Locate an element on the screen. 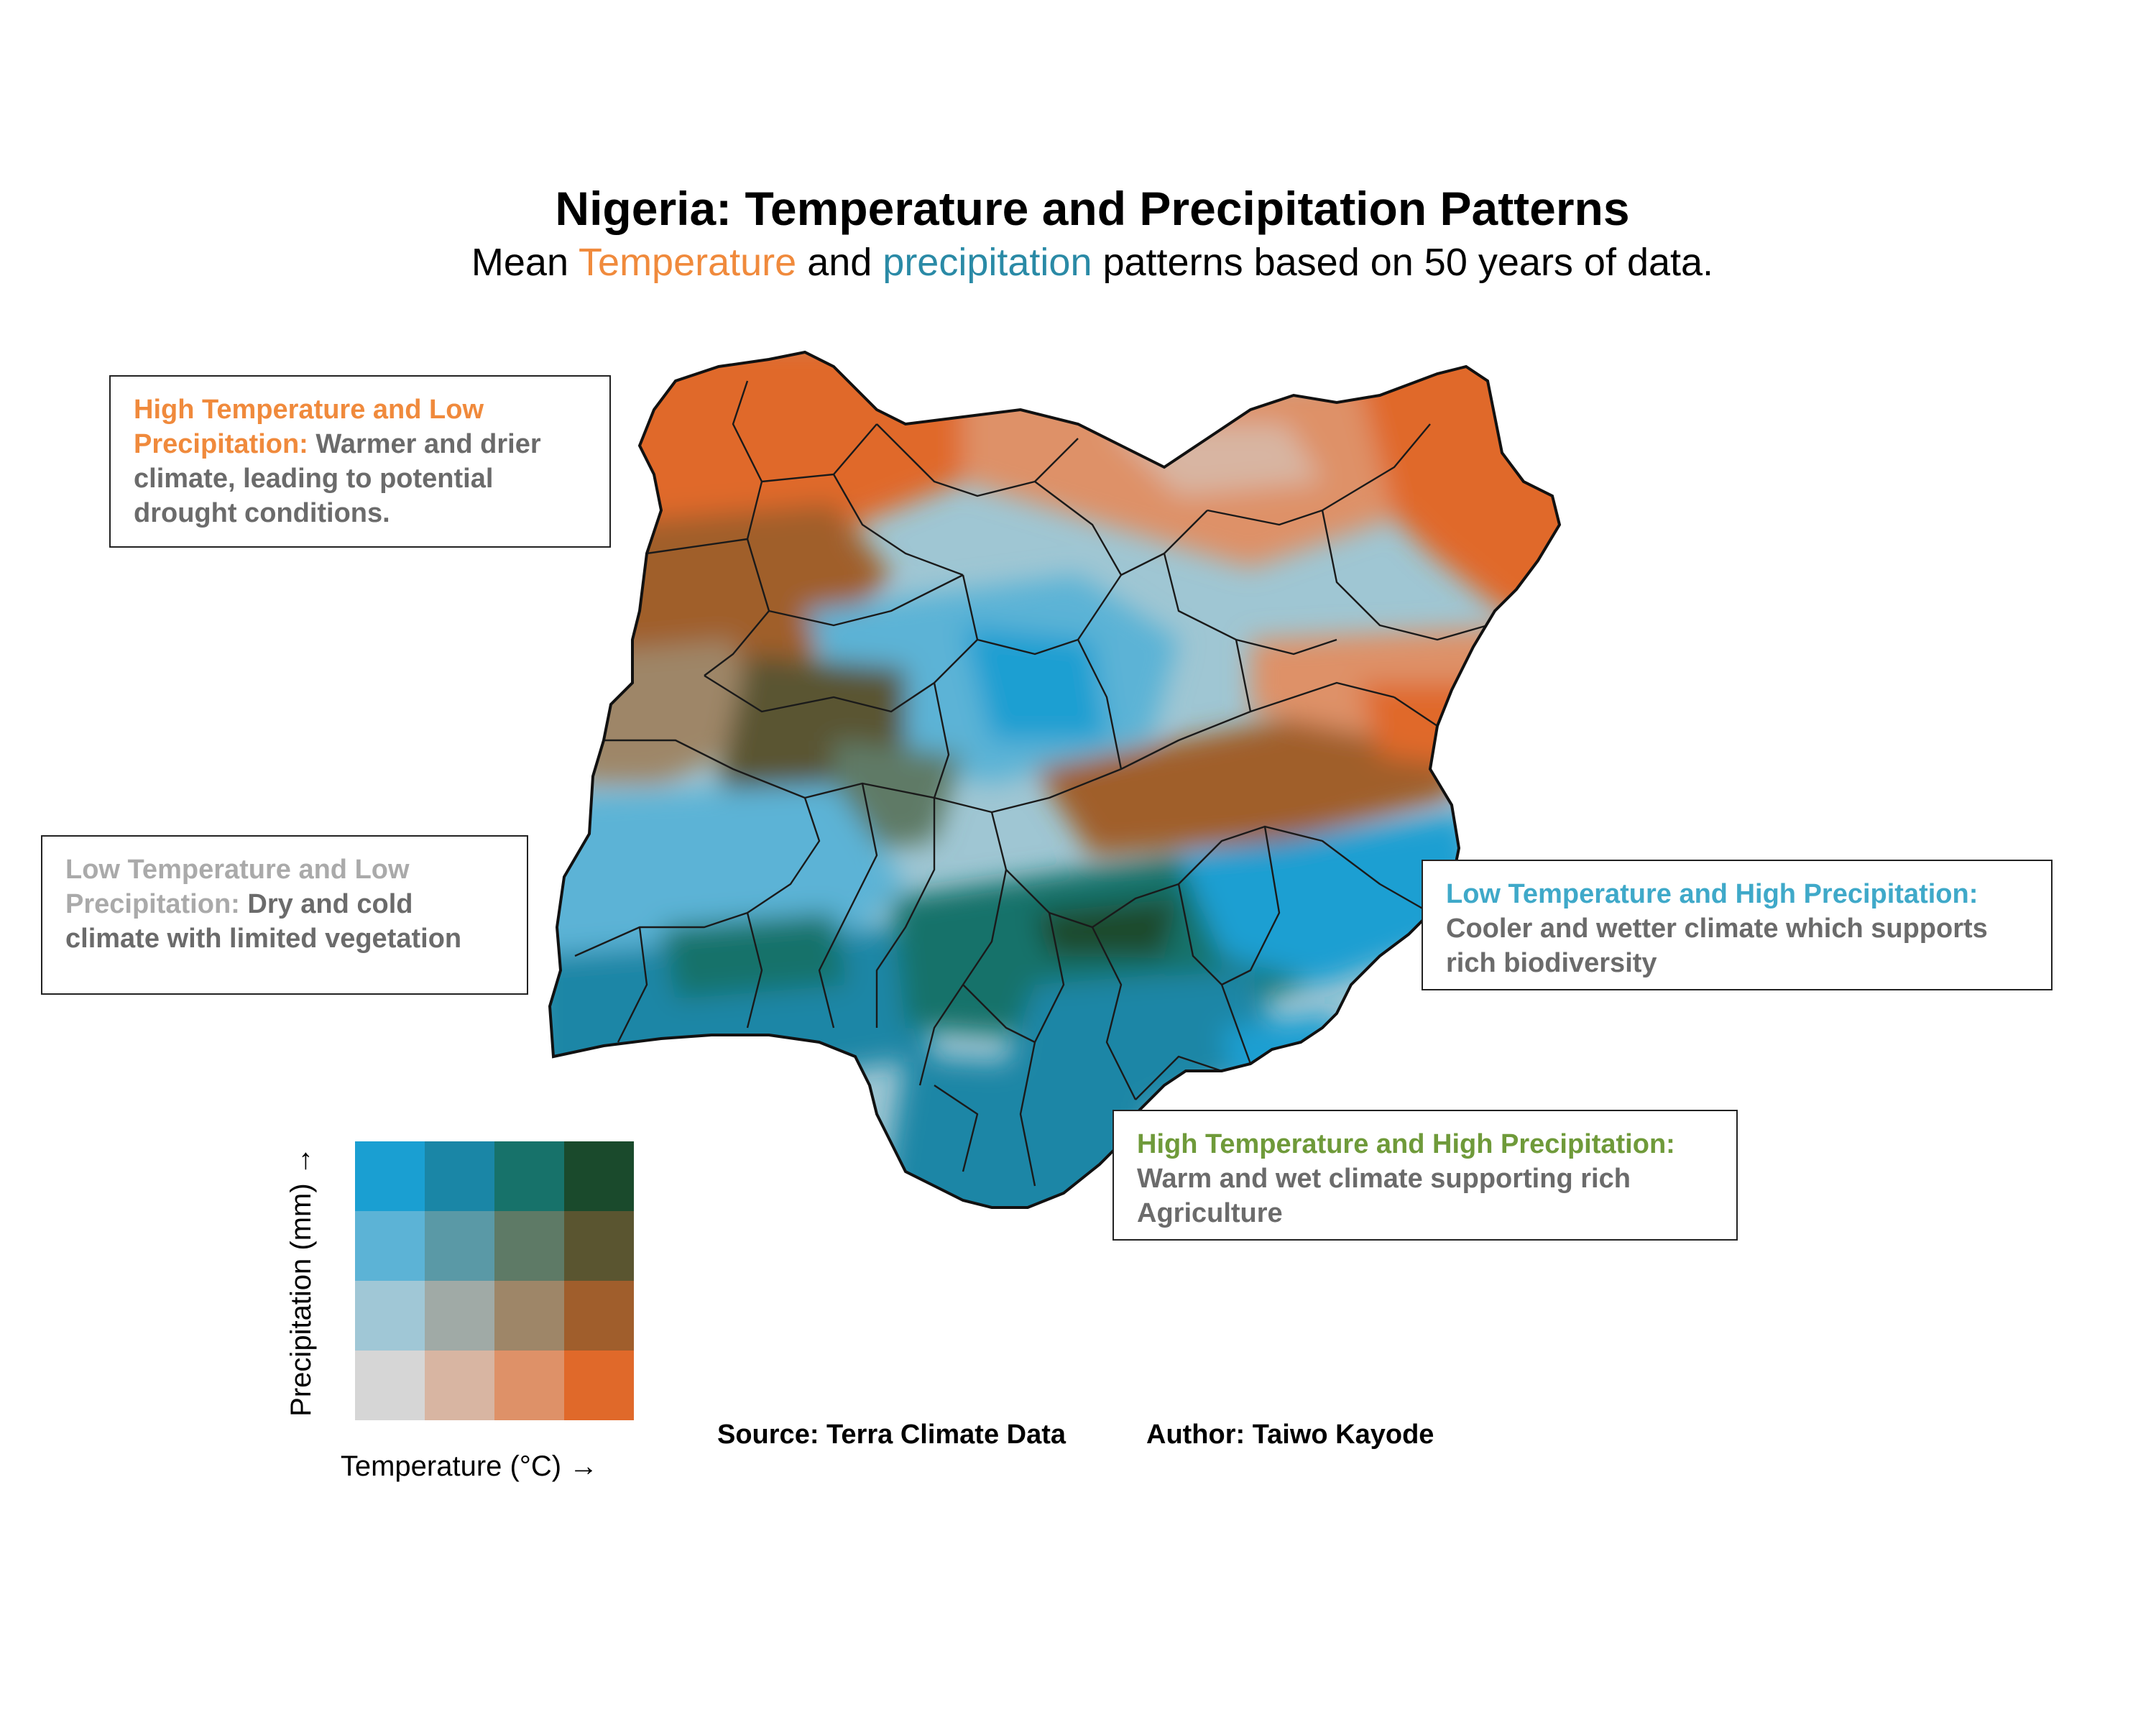 This screenshot has height=1725, width=2156. legend-cell-r2-c1 is located at coordinates (459, 1316).